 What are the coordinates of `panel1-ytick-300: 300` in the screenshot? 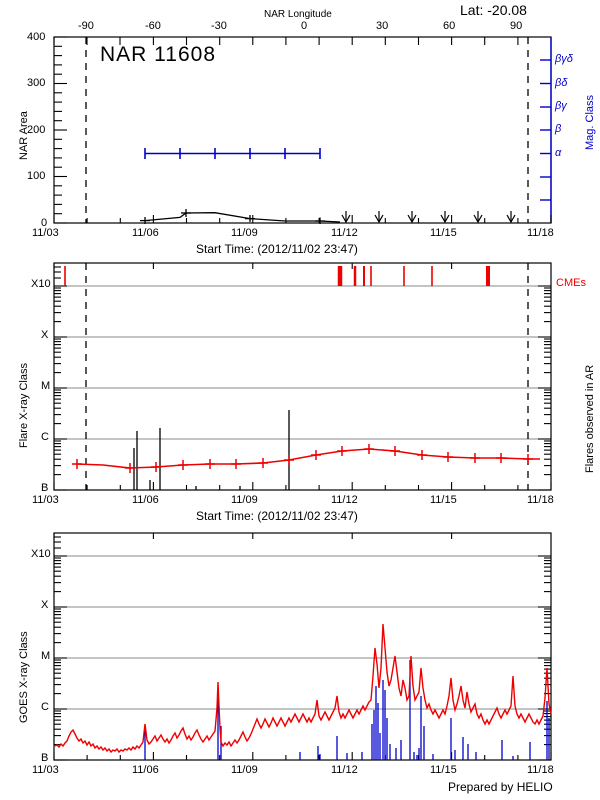 It's located at (36, 83).